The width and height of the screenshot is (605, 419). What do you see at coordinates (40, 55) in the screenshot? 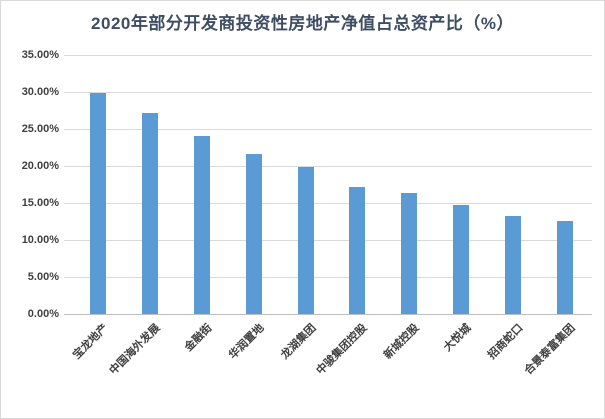
I see `y-tick-label-35: 35.00%` at bounding box center [40, 55].